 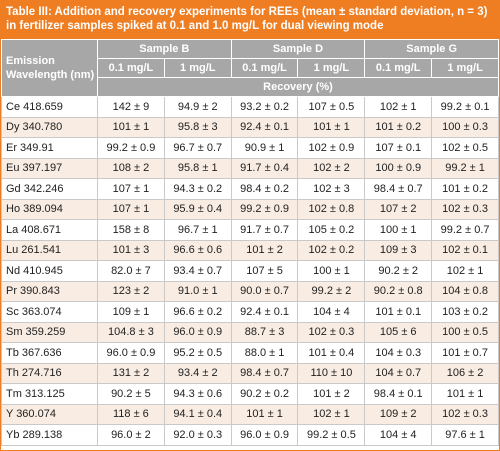 I want to click on table-cell: 95.8 ± 3, so click(x=197, y=127).